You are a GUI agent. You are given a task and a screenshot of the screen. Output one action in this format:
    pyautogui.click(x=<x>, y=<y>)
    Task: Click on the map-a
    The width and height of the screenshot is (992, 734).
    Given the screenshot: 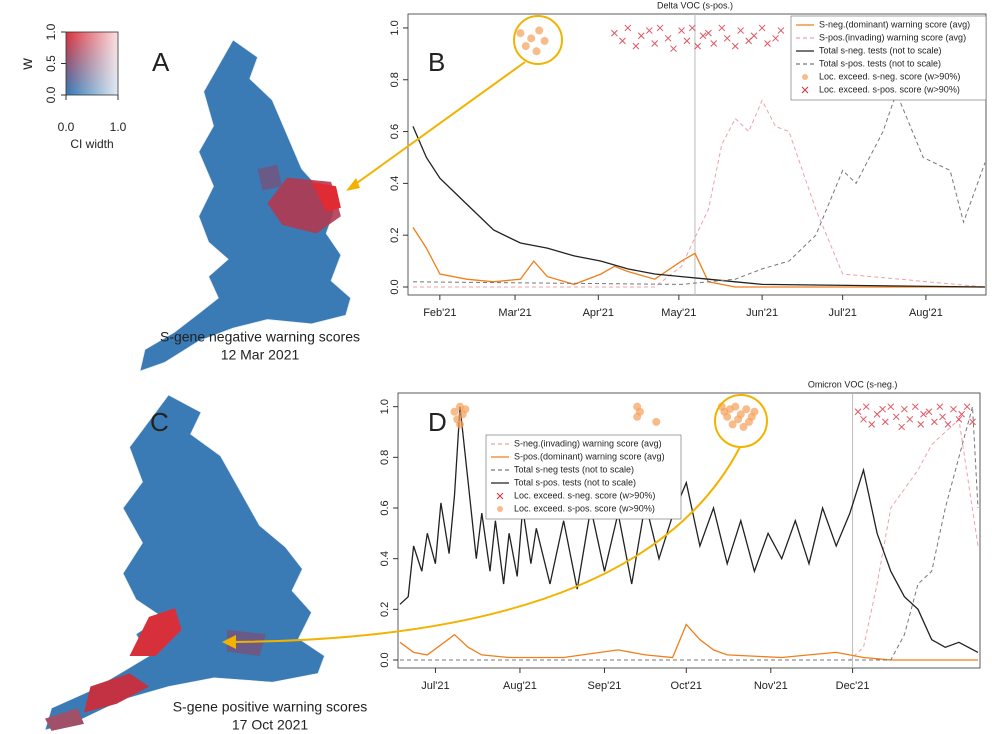 What is the action you would take?
    pyautogui.click(x=245, y=205)
    